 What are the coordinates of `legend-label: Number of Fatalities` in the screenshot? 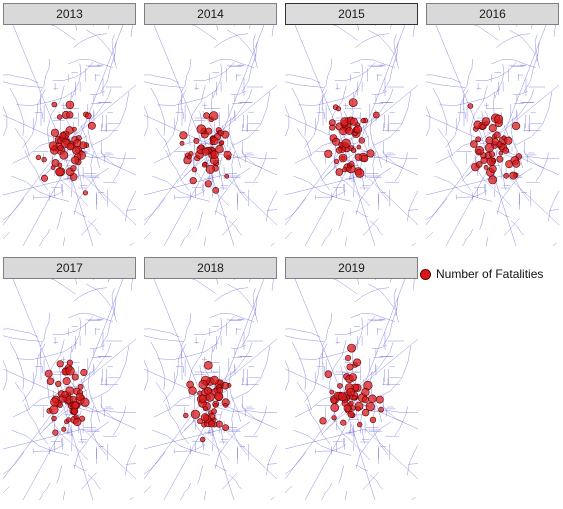 It's located at (490, 274).